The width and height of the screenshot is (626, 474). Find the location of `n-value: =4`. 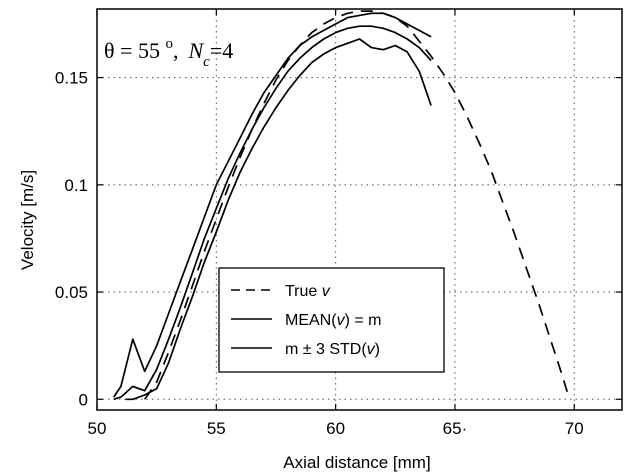

n-value: =4 is located at coordinates (221, 50).